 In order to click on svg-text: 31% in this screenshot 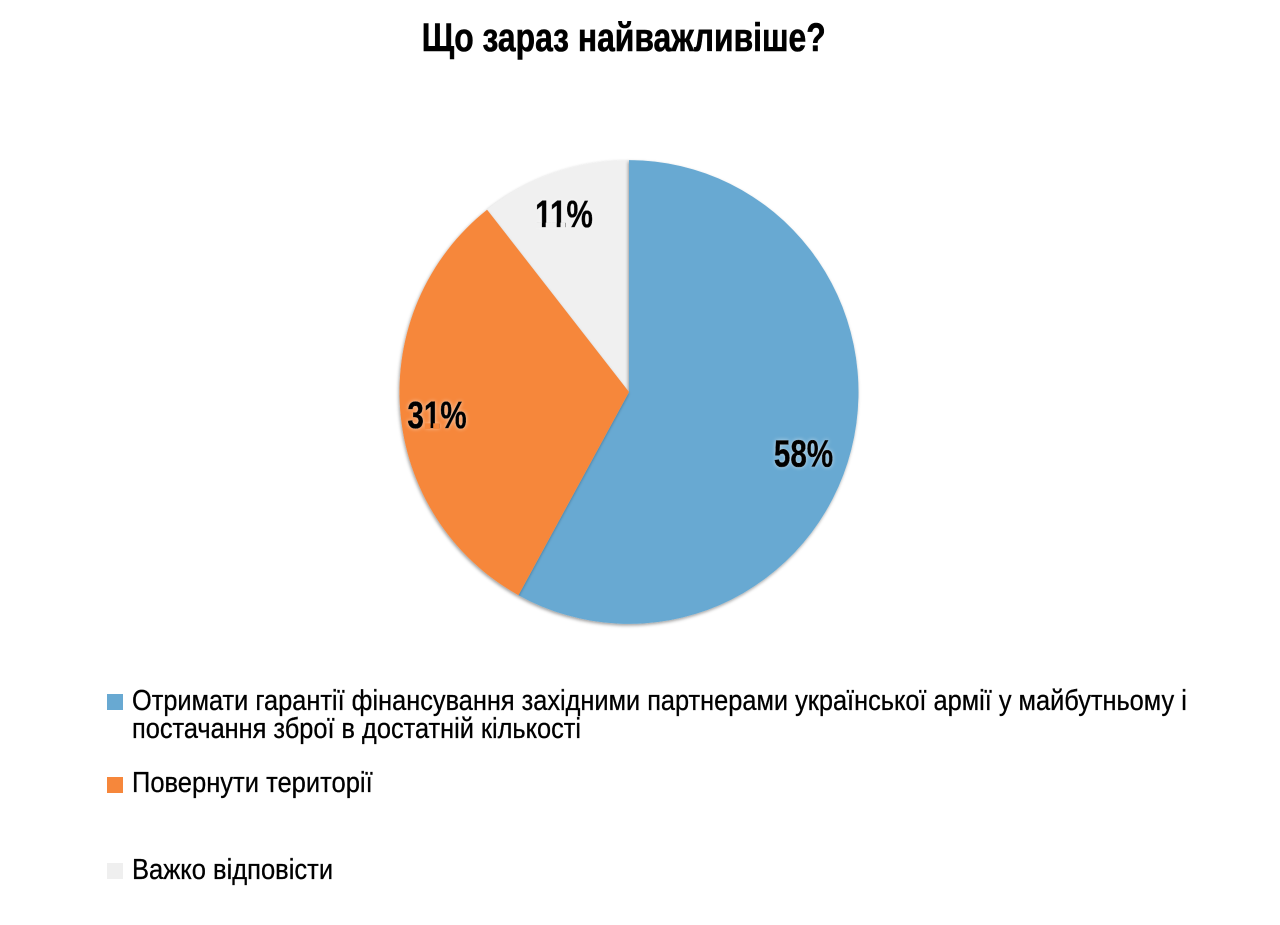, I will do `click(436, 416)`.